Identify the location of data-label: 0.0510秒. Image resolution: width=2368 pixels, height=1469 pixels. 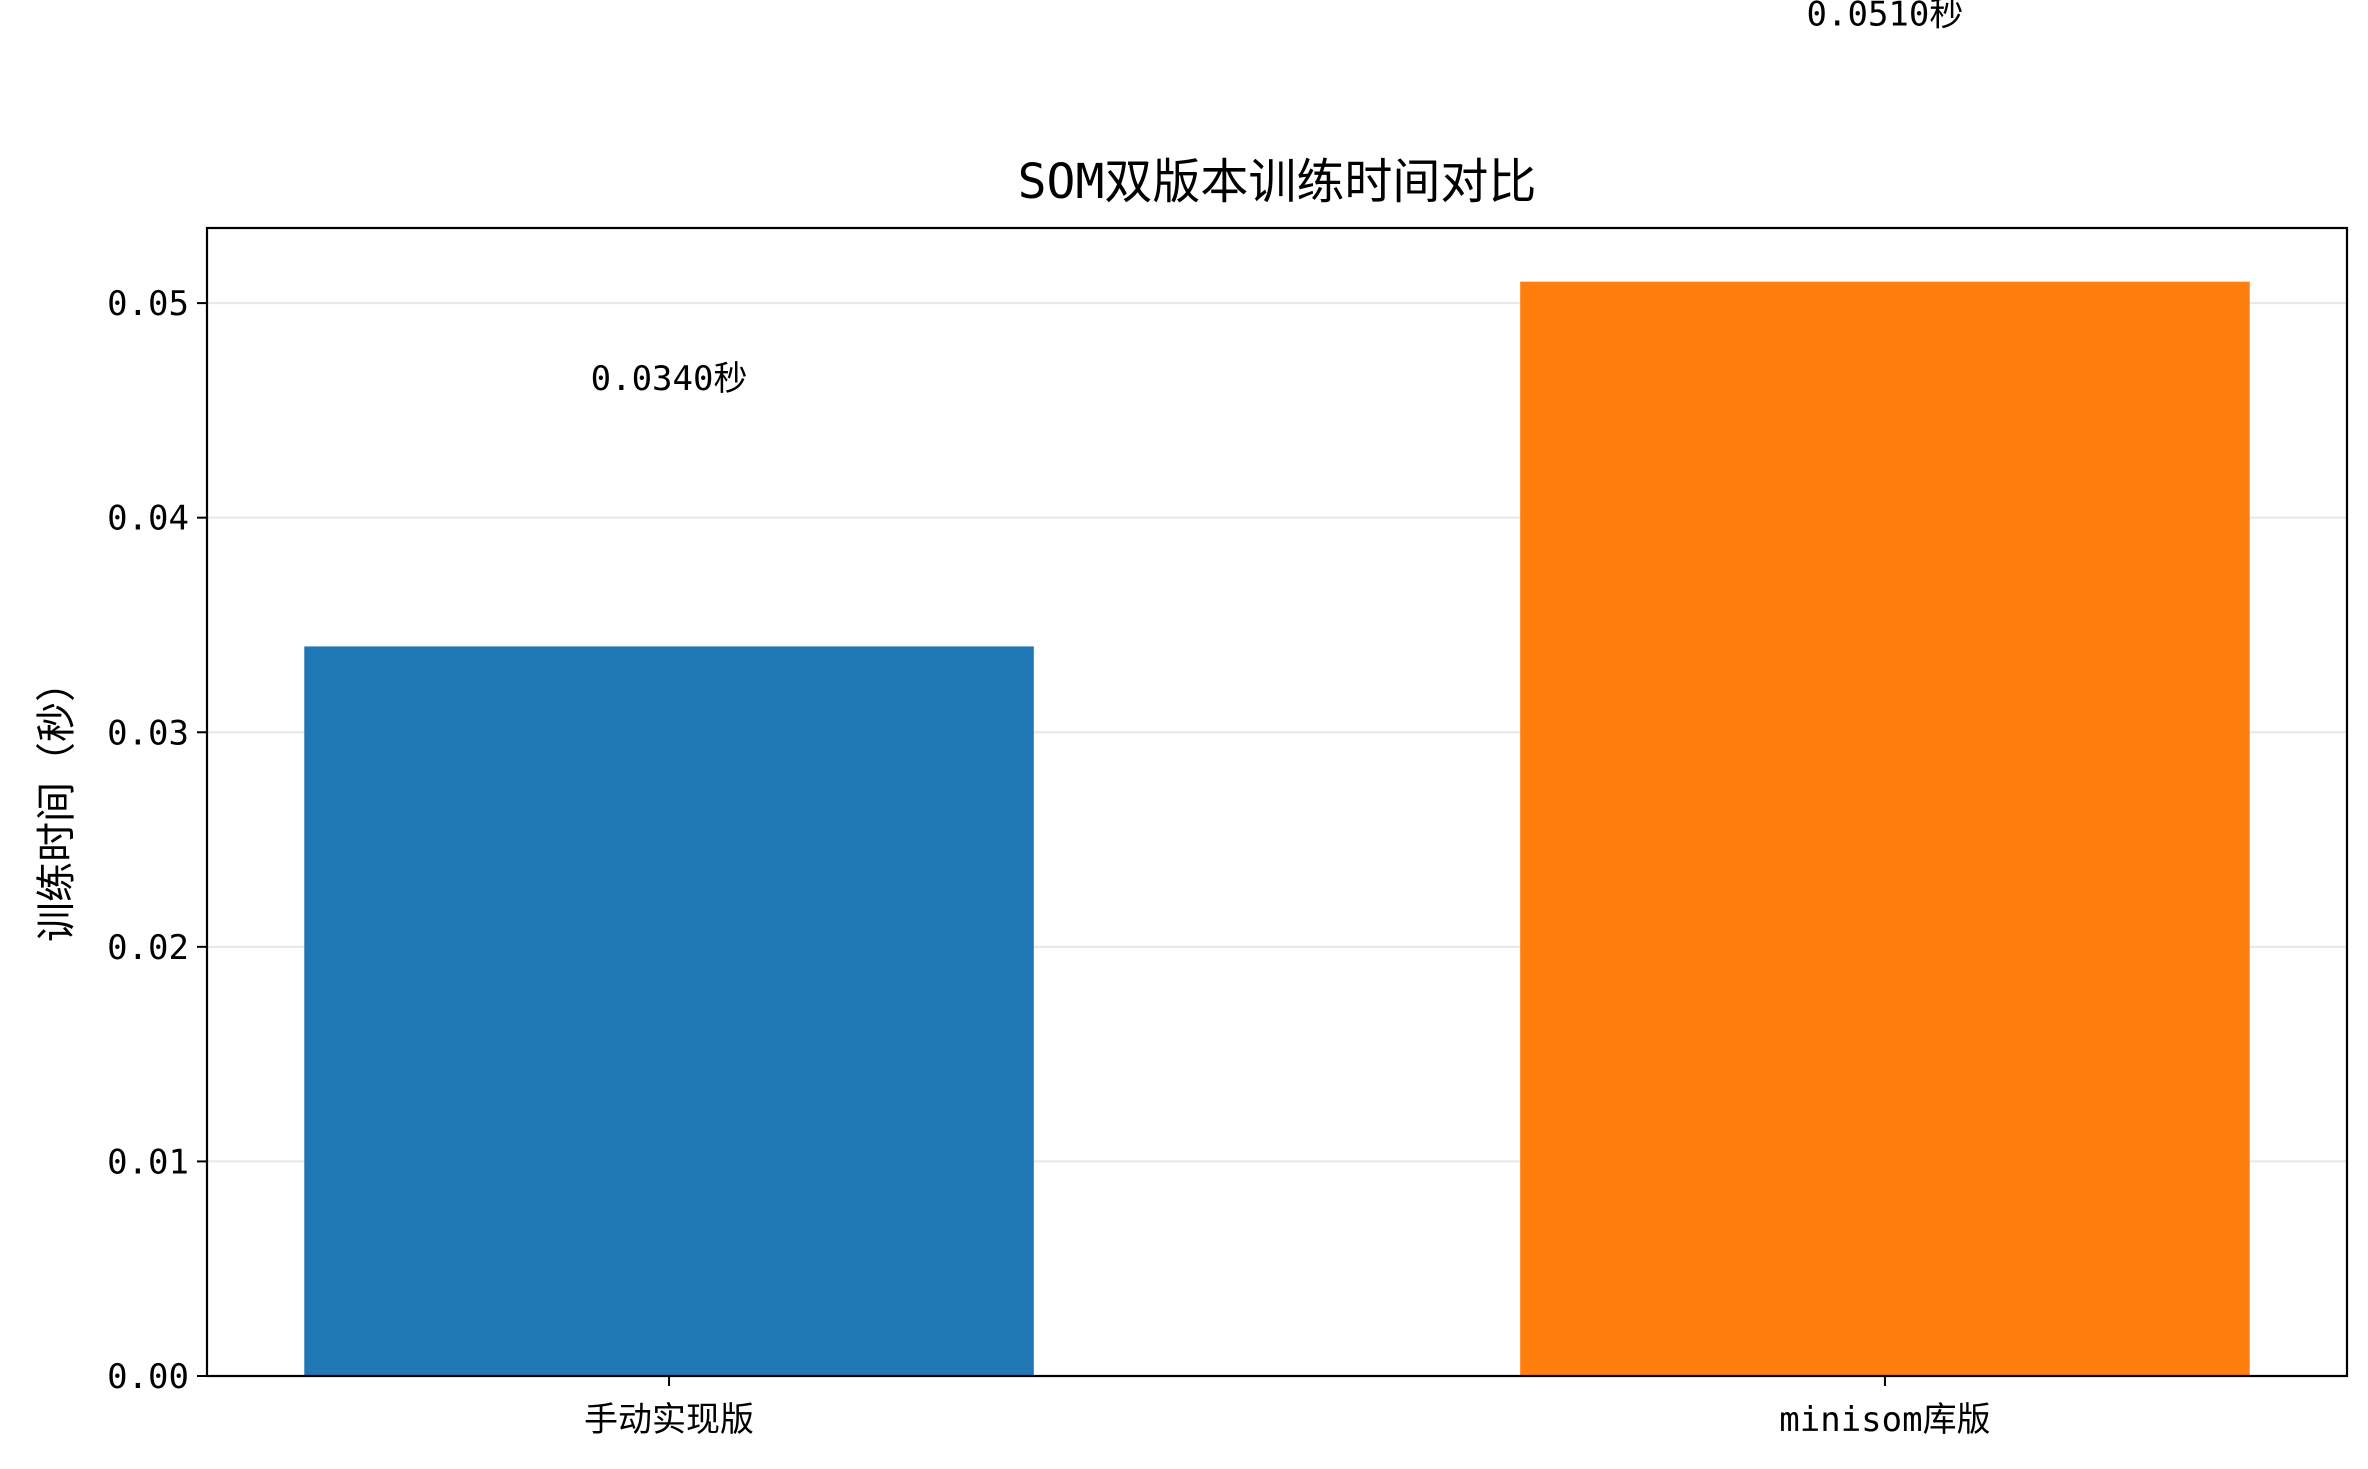
(1885, 17).